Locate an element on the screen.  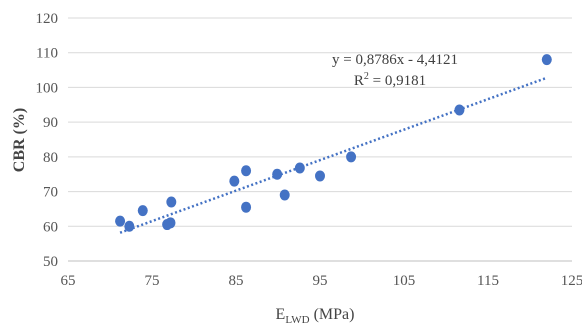
y-tick-label: 70 is located at coordinates (50, 193).